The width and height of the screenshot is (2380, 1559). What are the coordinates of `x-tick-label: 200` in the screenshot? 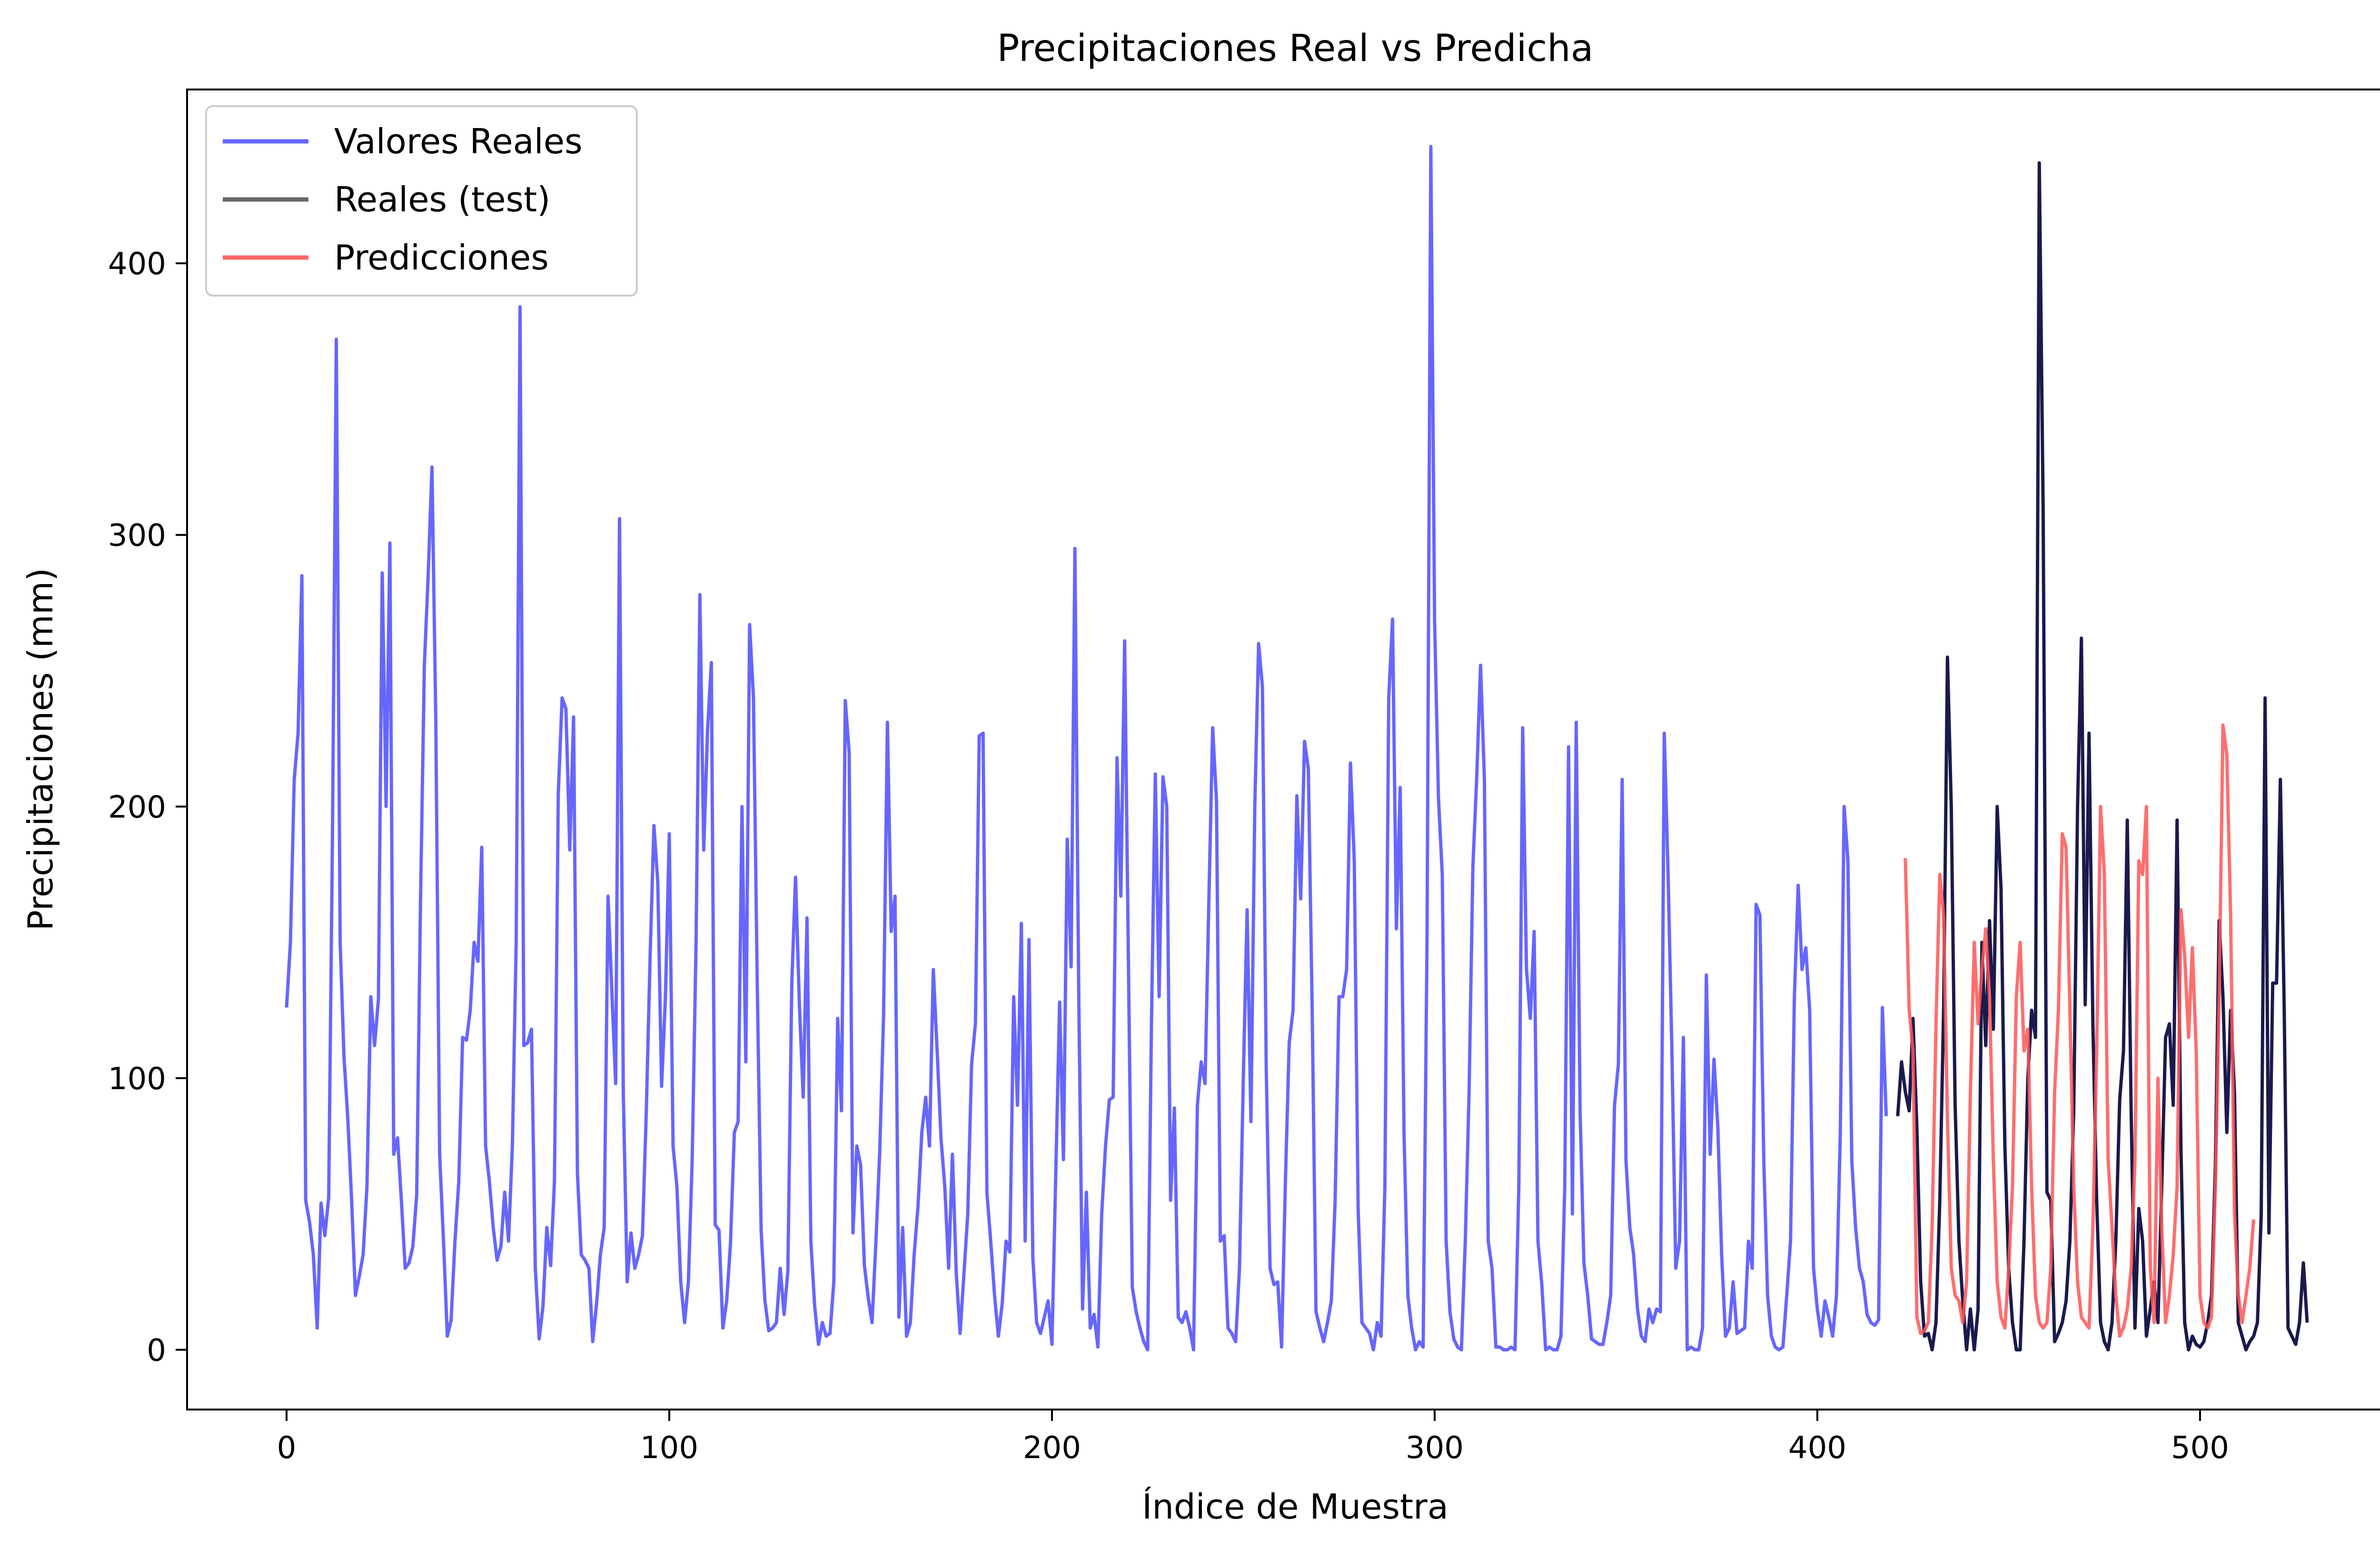 It's located at (1052, 1448).